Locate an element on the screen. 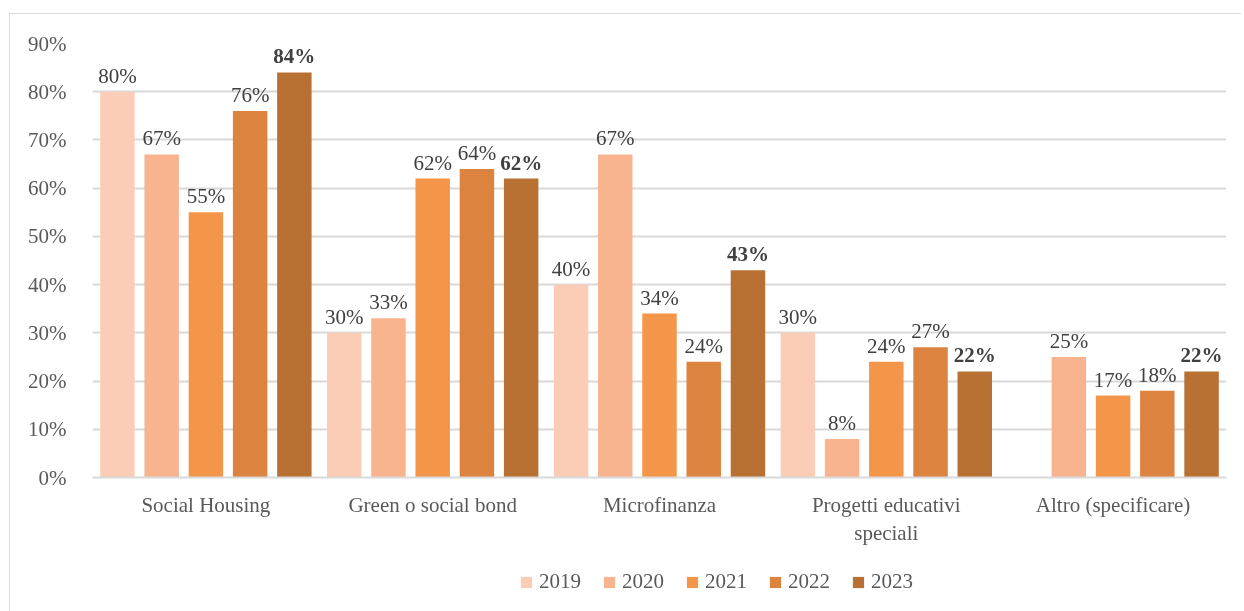  x-tick-label: Altro (specificare) is located at coordinates (1113, 504).